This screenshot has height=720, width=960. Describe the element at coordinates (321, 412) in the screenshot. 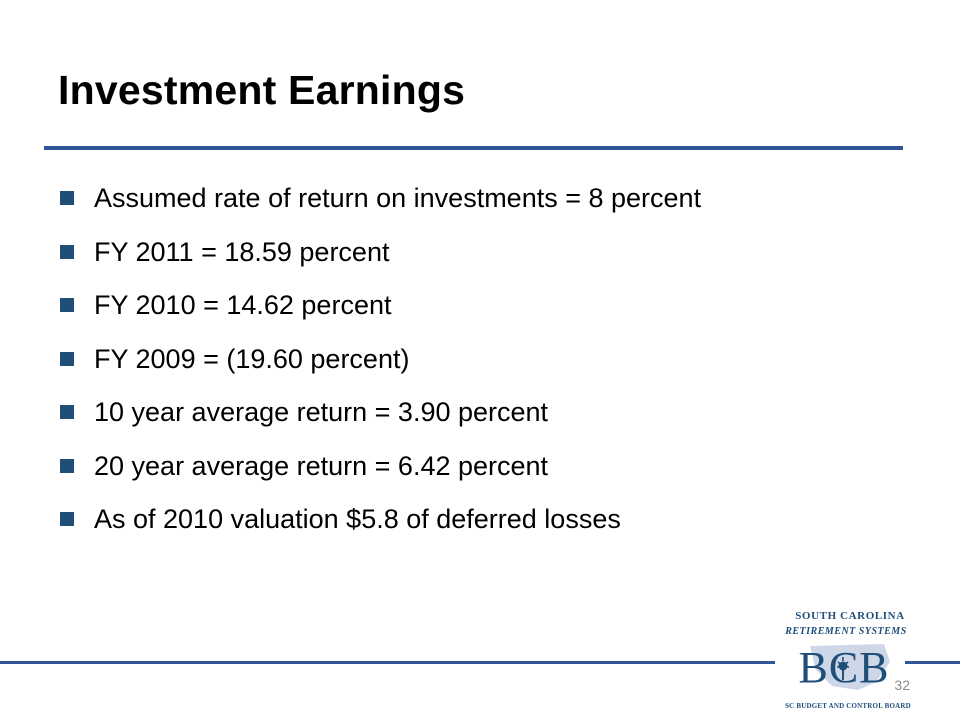

I see `bullet-text: 10 year average return = 3.90 percent` at that location.